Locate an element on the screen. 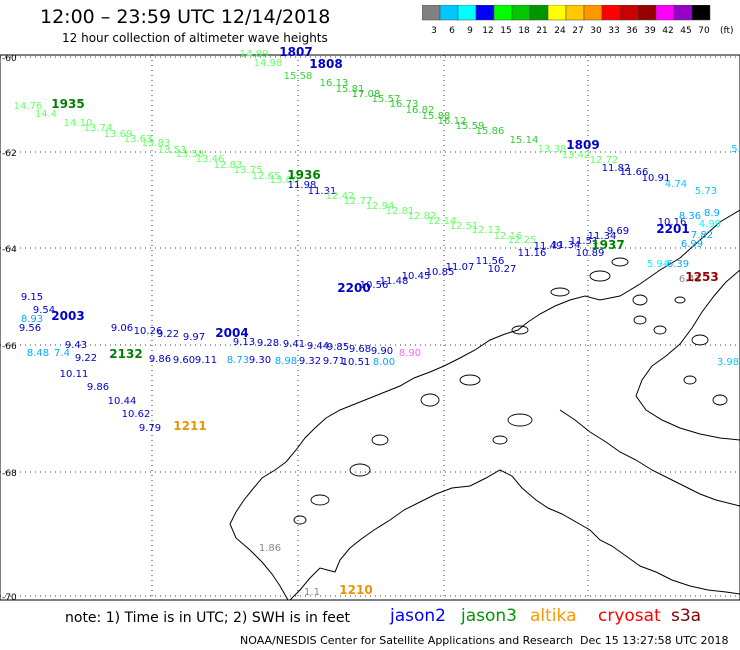  wave-height-value: 10.45 is located at coordinates (416, 276).